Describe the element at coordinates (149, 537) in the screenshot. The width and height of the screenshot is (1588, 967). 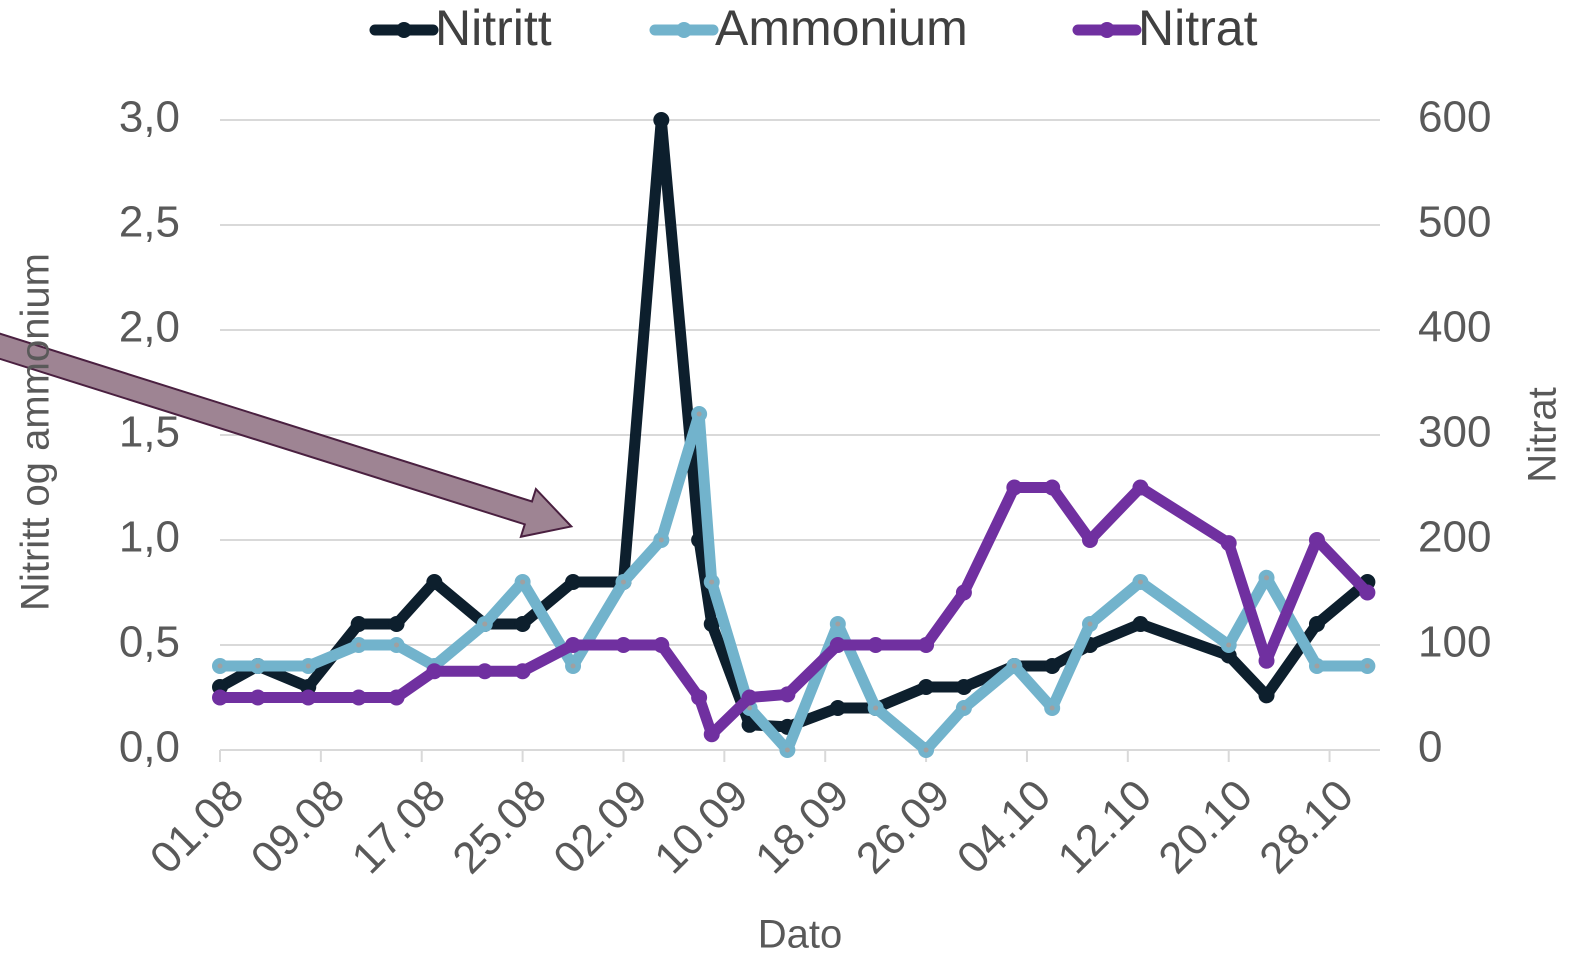
I see `y-tick-label: 1,0` at that location.